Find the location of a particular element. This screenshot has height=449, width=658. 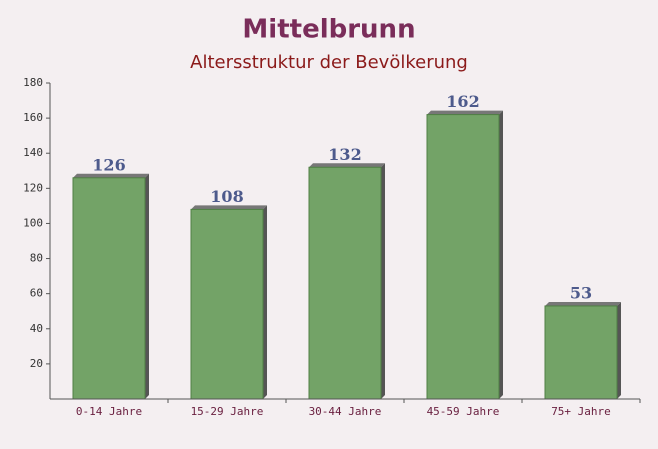

value-label: 108 is located at coordinates (226, 196).